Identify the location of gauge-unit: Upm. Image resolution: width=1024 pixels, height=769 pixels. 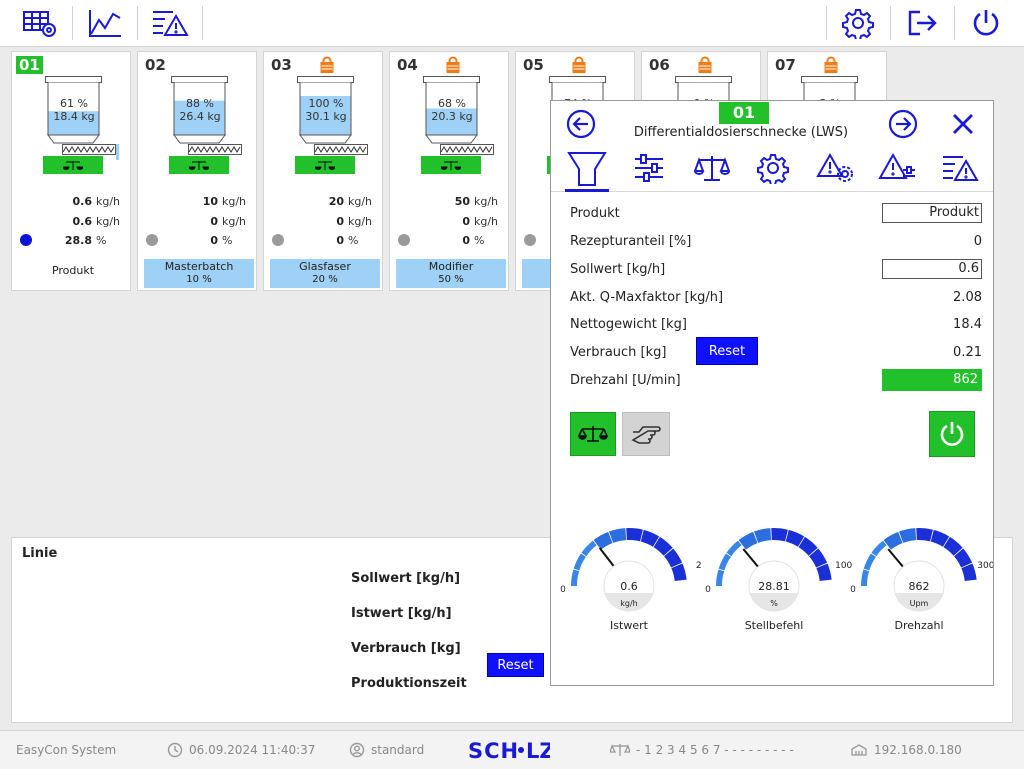
(919, 603).